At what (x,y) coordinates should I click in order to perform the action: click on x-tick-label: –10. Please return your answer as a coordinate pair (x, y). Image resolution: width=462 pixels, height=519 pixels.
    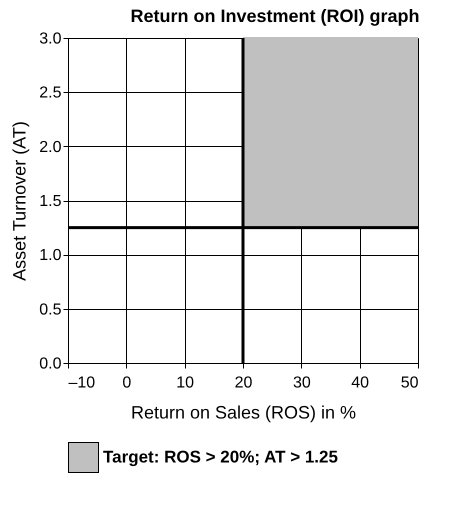
    Looking at the image, I should click on (82, 383).